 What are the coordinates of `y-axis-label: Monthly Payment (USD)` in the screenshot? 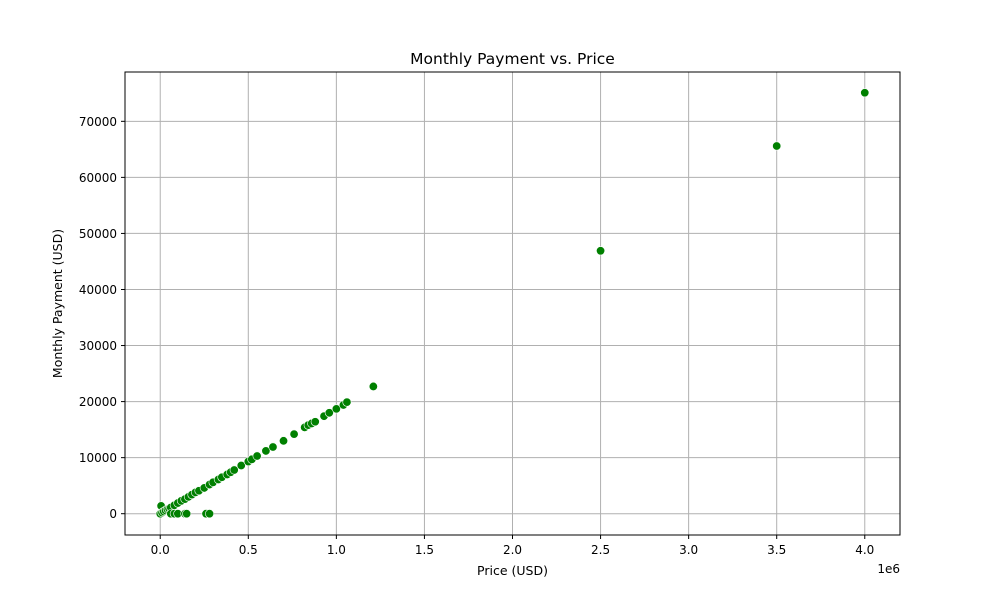 It's located at (57, 303).